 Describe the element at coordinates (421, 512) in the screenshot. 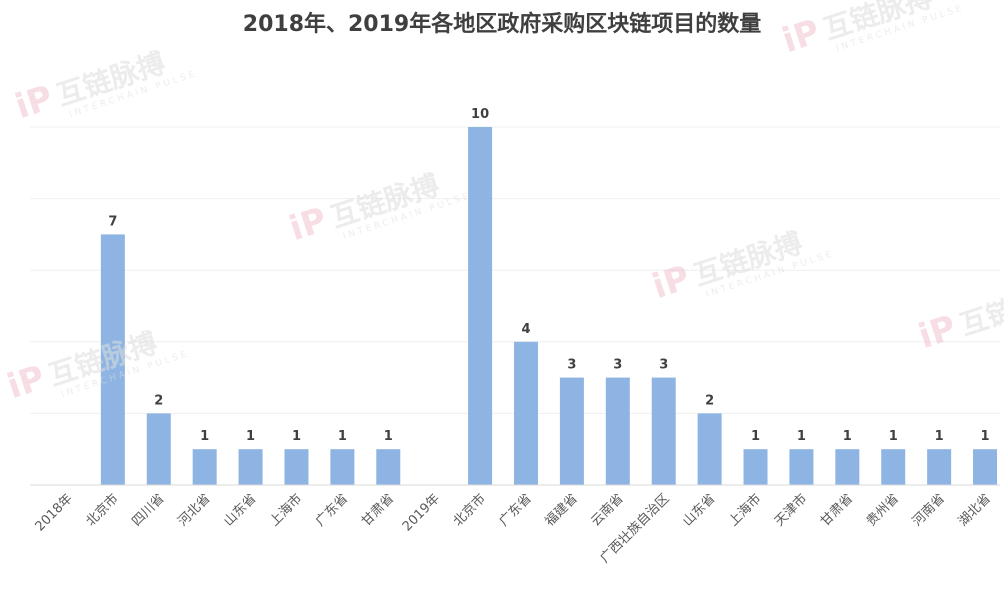

I see `x-group-label: 2019年` at that location.